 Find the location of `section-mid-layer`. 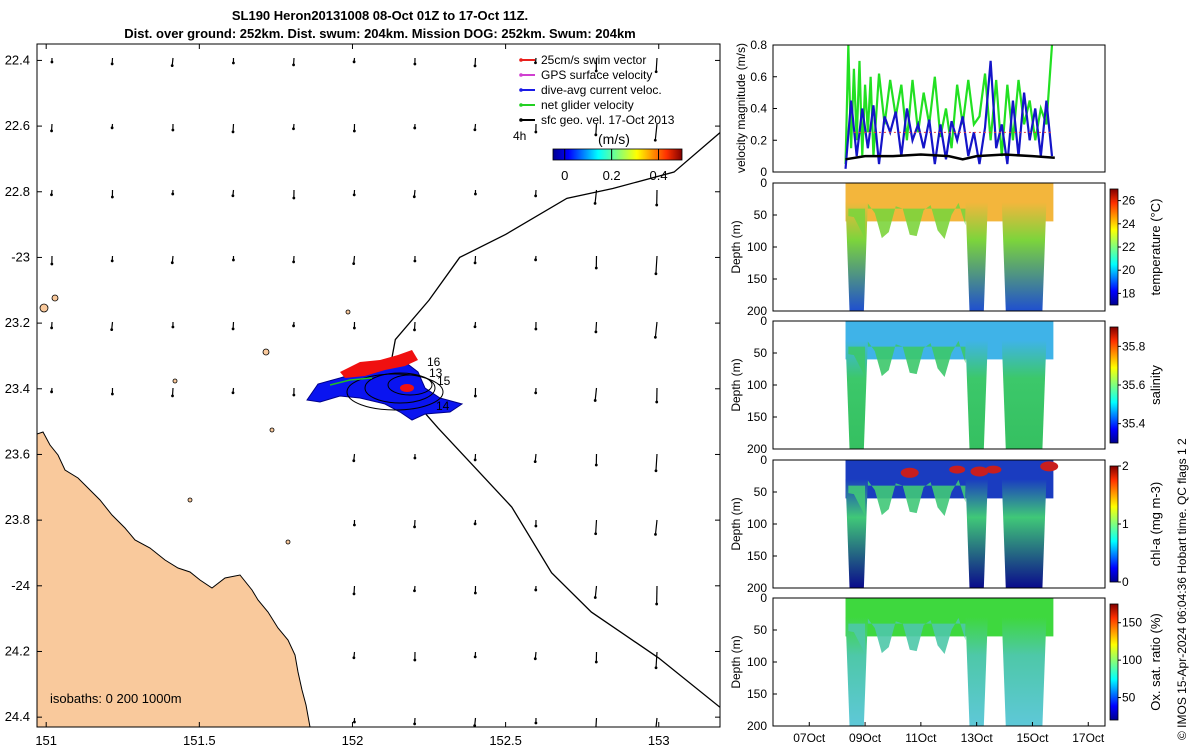

section-mid-layer is located at coordinates (916, 220).